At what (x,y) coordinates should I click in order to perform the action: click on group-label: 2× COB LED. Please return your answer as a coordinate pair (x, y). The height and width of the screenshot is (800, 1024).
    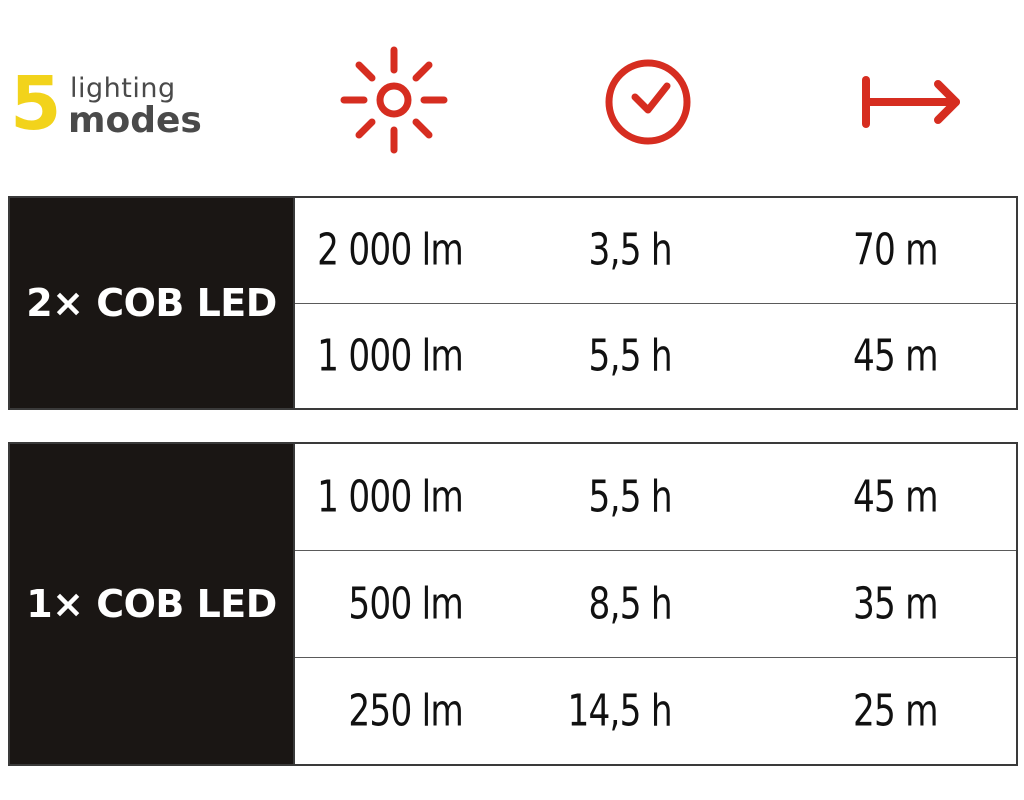
    Looking at the image, I should click on (151, 303).